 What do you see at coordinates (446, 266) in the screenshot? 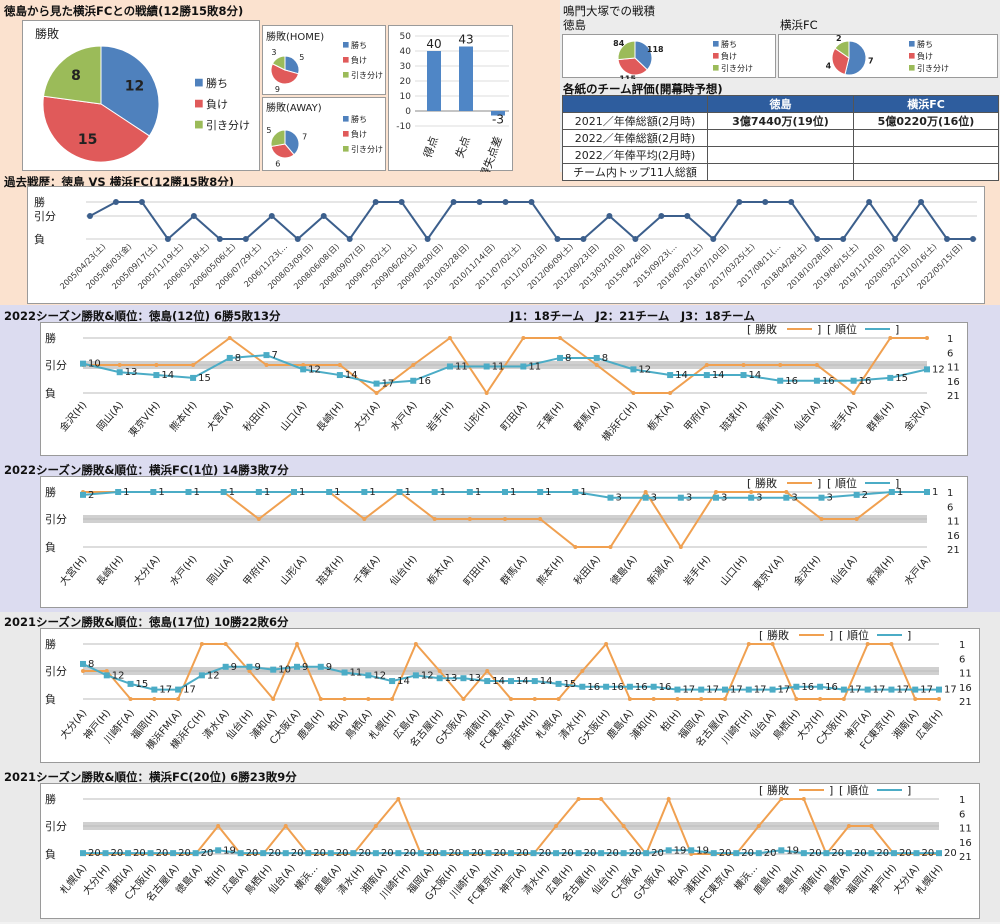
I see `date-label: 2010/03/28(日)` at bounding box center [446, 266].